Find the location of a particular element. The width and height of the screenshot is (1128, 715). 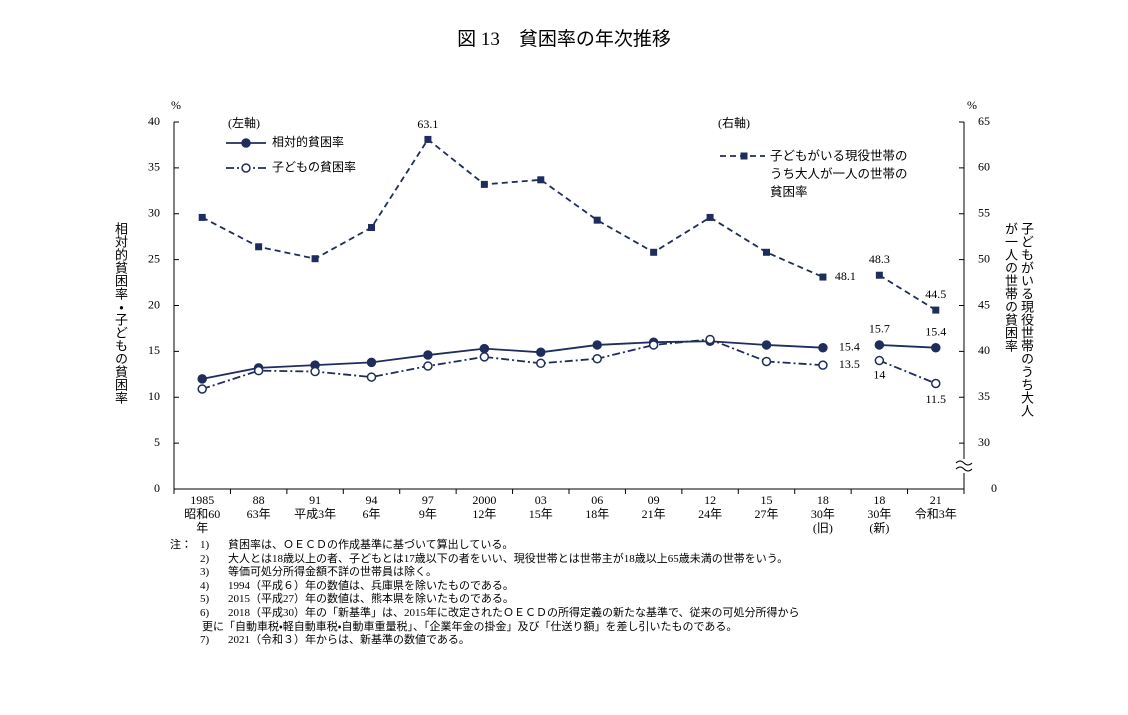

y2-unit: % is located at coordinates (972, 105).